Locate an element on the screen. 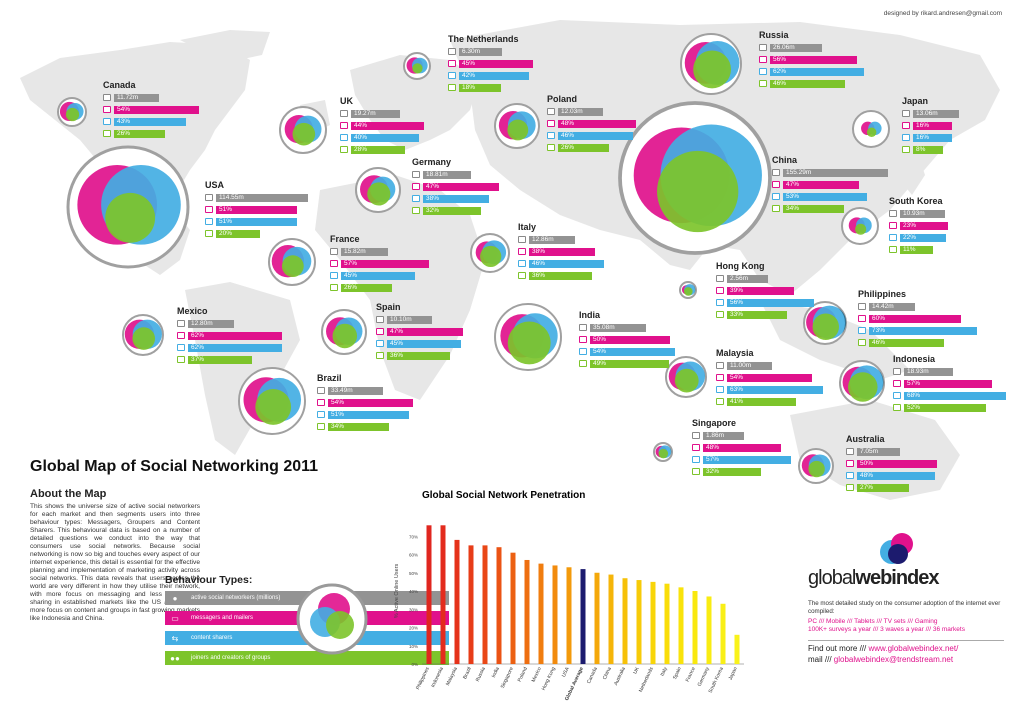 The width and height of the screenshot is (1024, 723). messengers-bar: 62% is located at coordinates (235, 335).